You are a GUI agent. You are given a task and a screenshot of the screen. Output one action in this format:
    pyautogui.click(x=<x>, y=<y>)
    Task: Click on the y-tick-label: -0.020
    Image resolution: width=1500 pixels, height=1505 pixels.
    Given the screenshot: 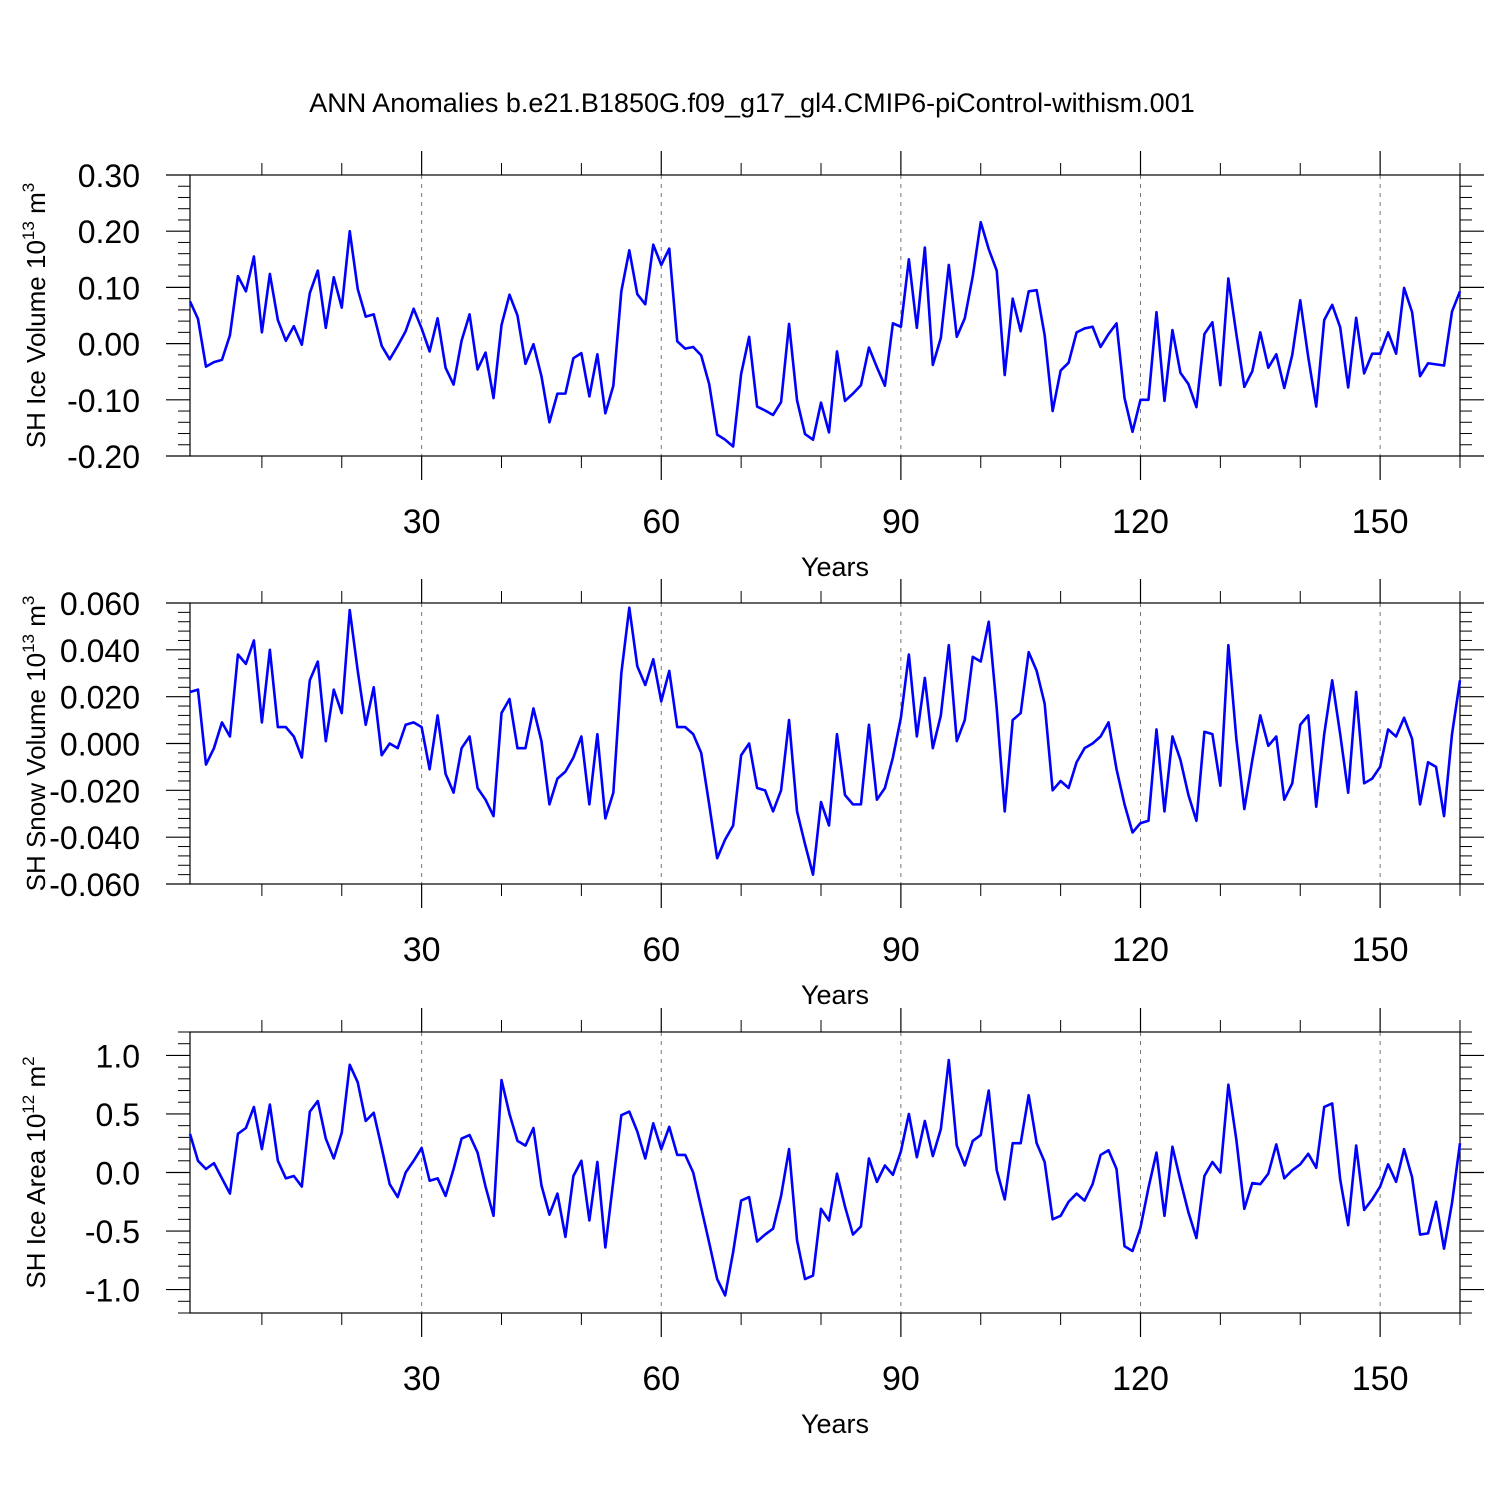 What is the action you would take?
    pyautogui.click(x=94, y=791)
    